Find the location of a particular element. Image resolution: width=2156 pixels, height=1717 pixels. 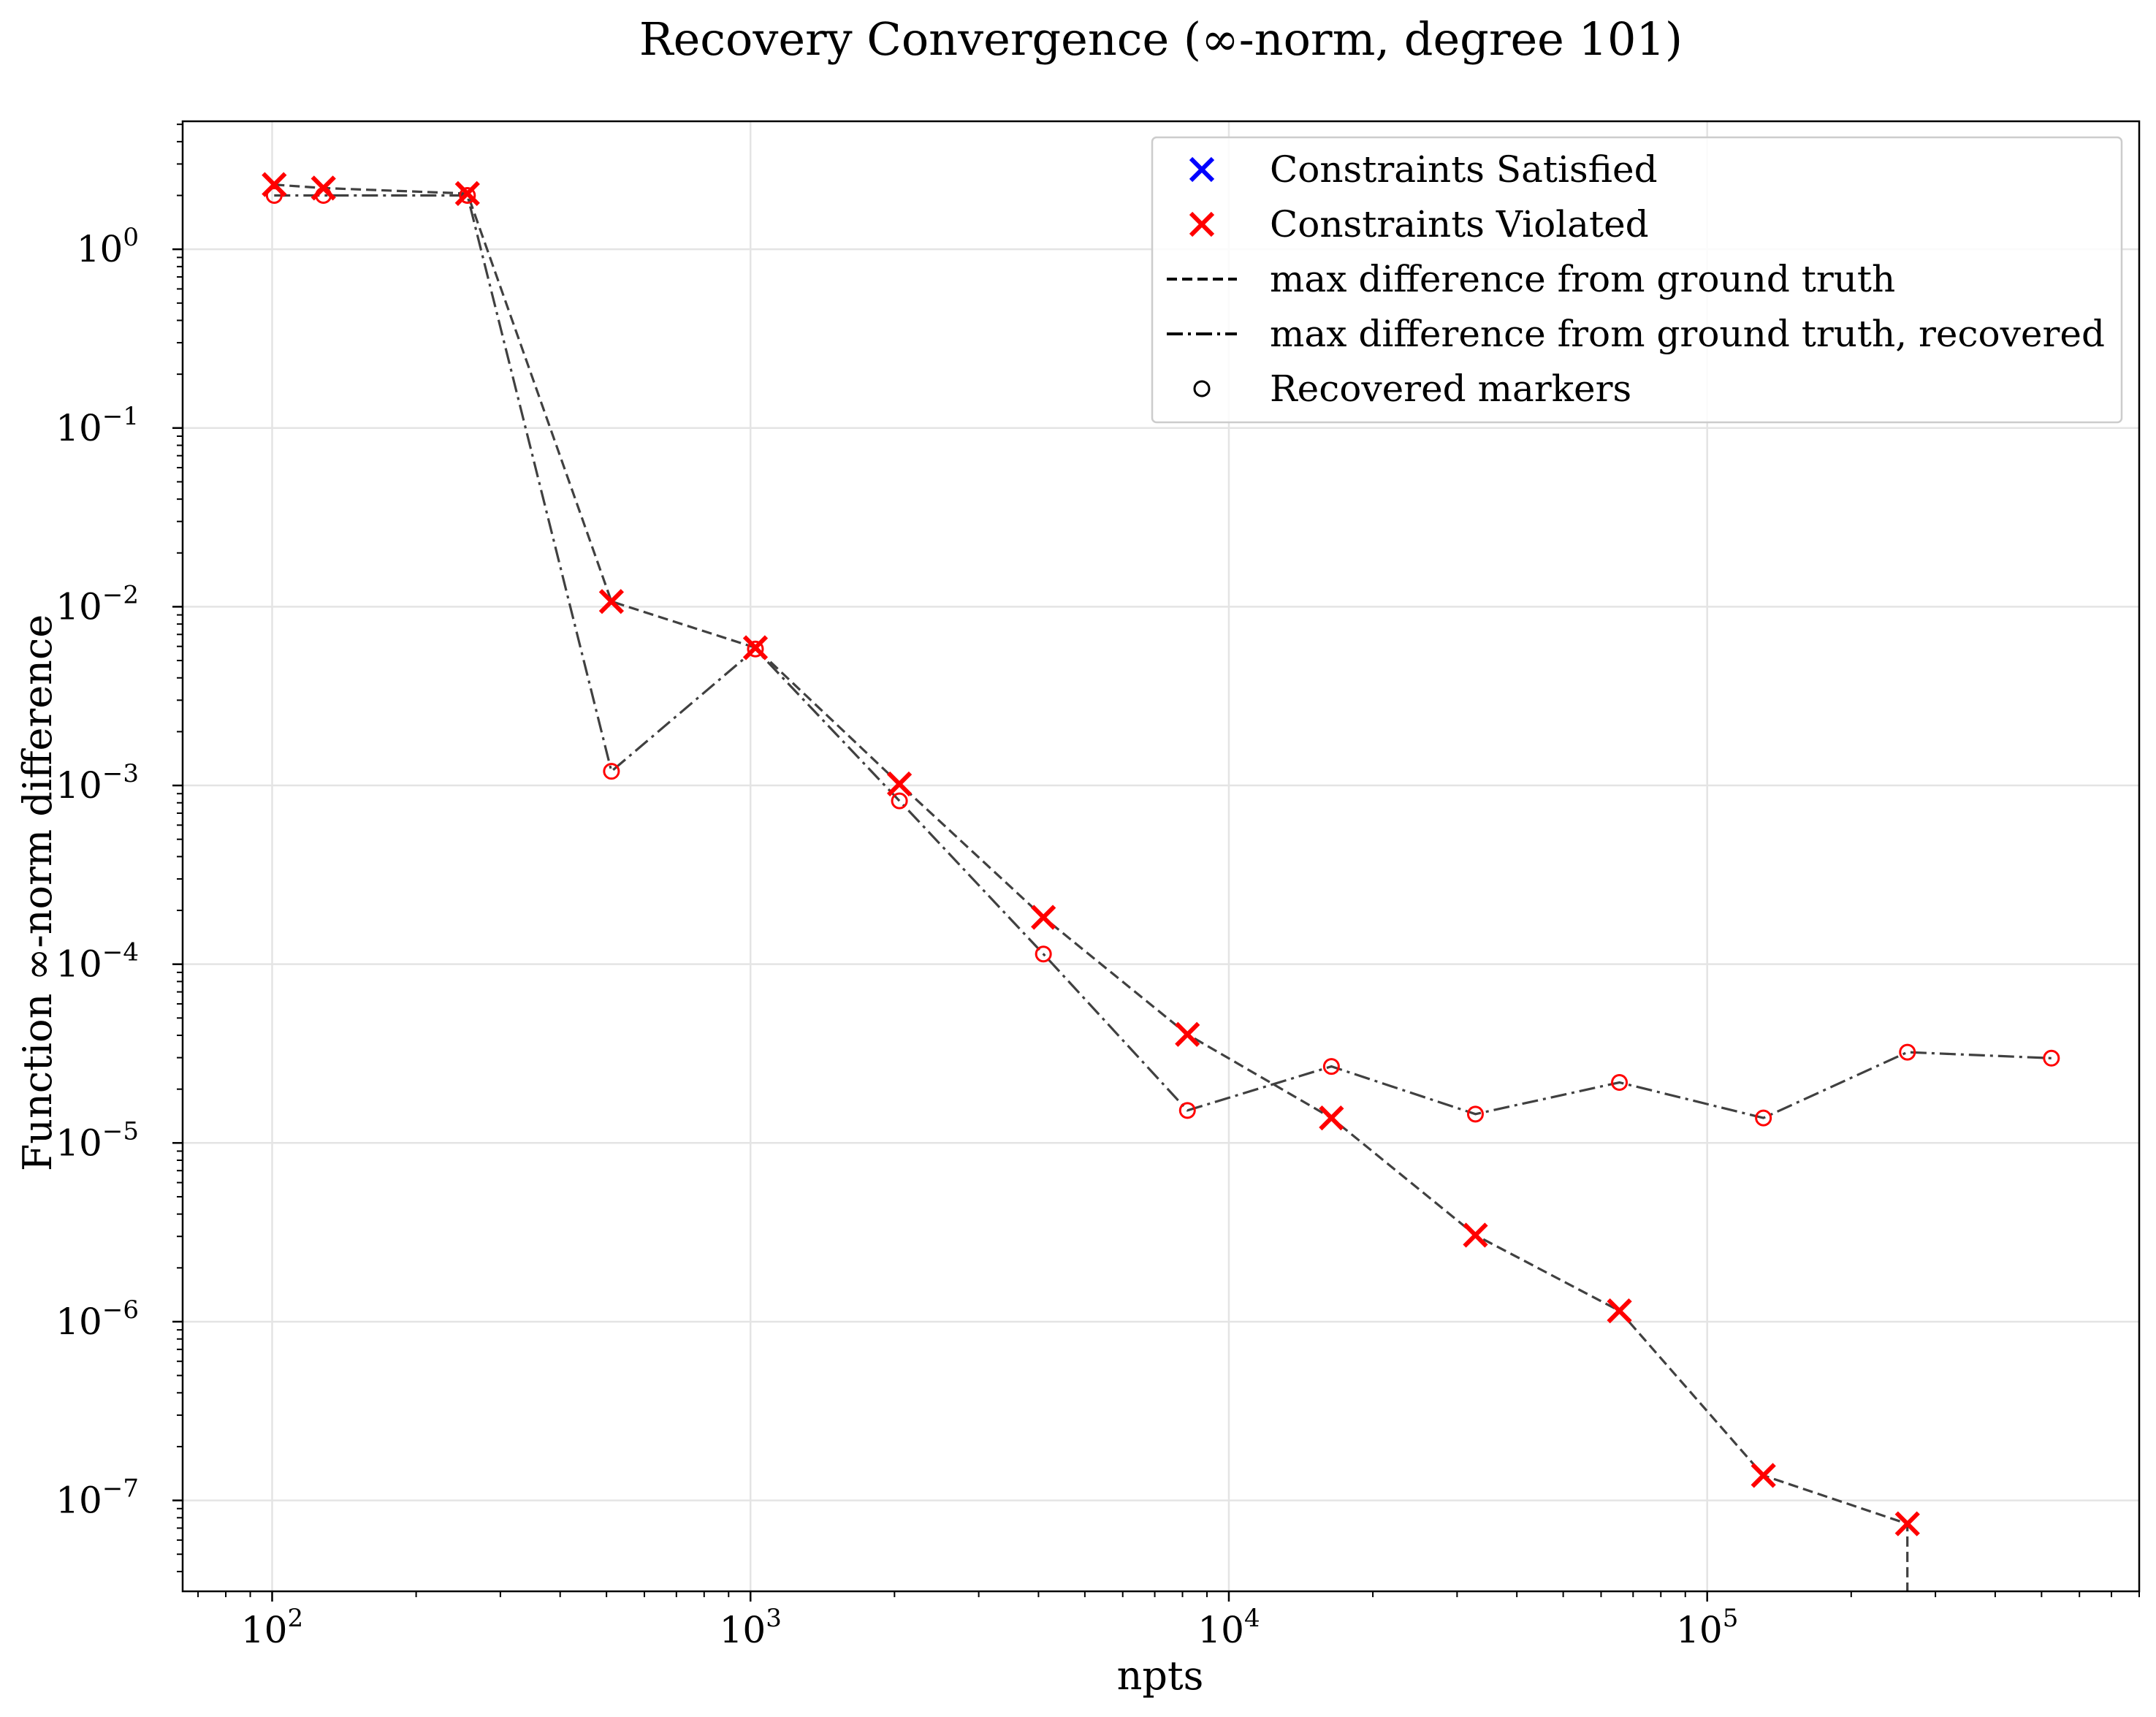

legend-label: Constraints Satisfied is located at coordinates (1464, 170).